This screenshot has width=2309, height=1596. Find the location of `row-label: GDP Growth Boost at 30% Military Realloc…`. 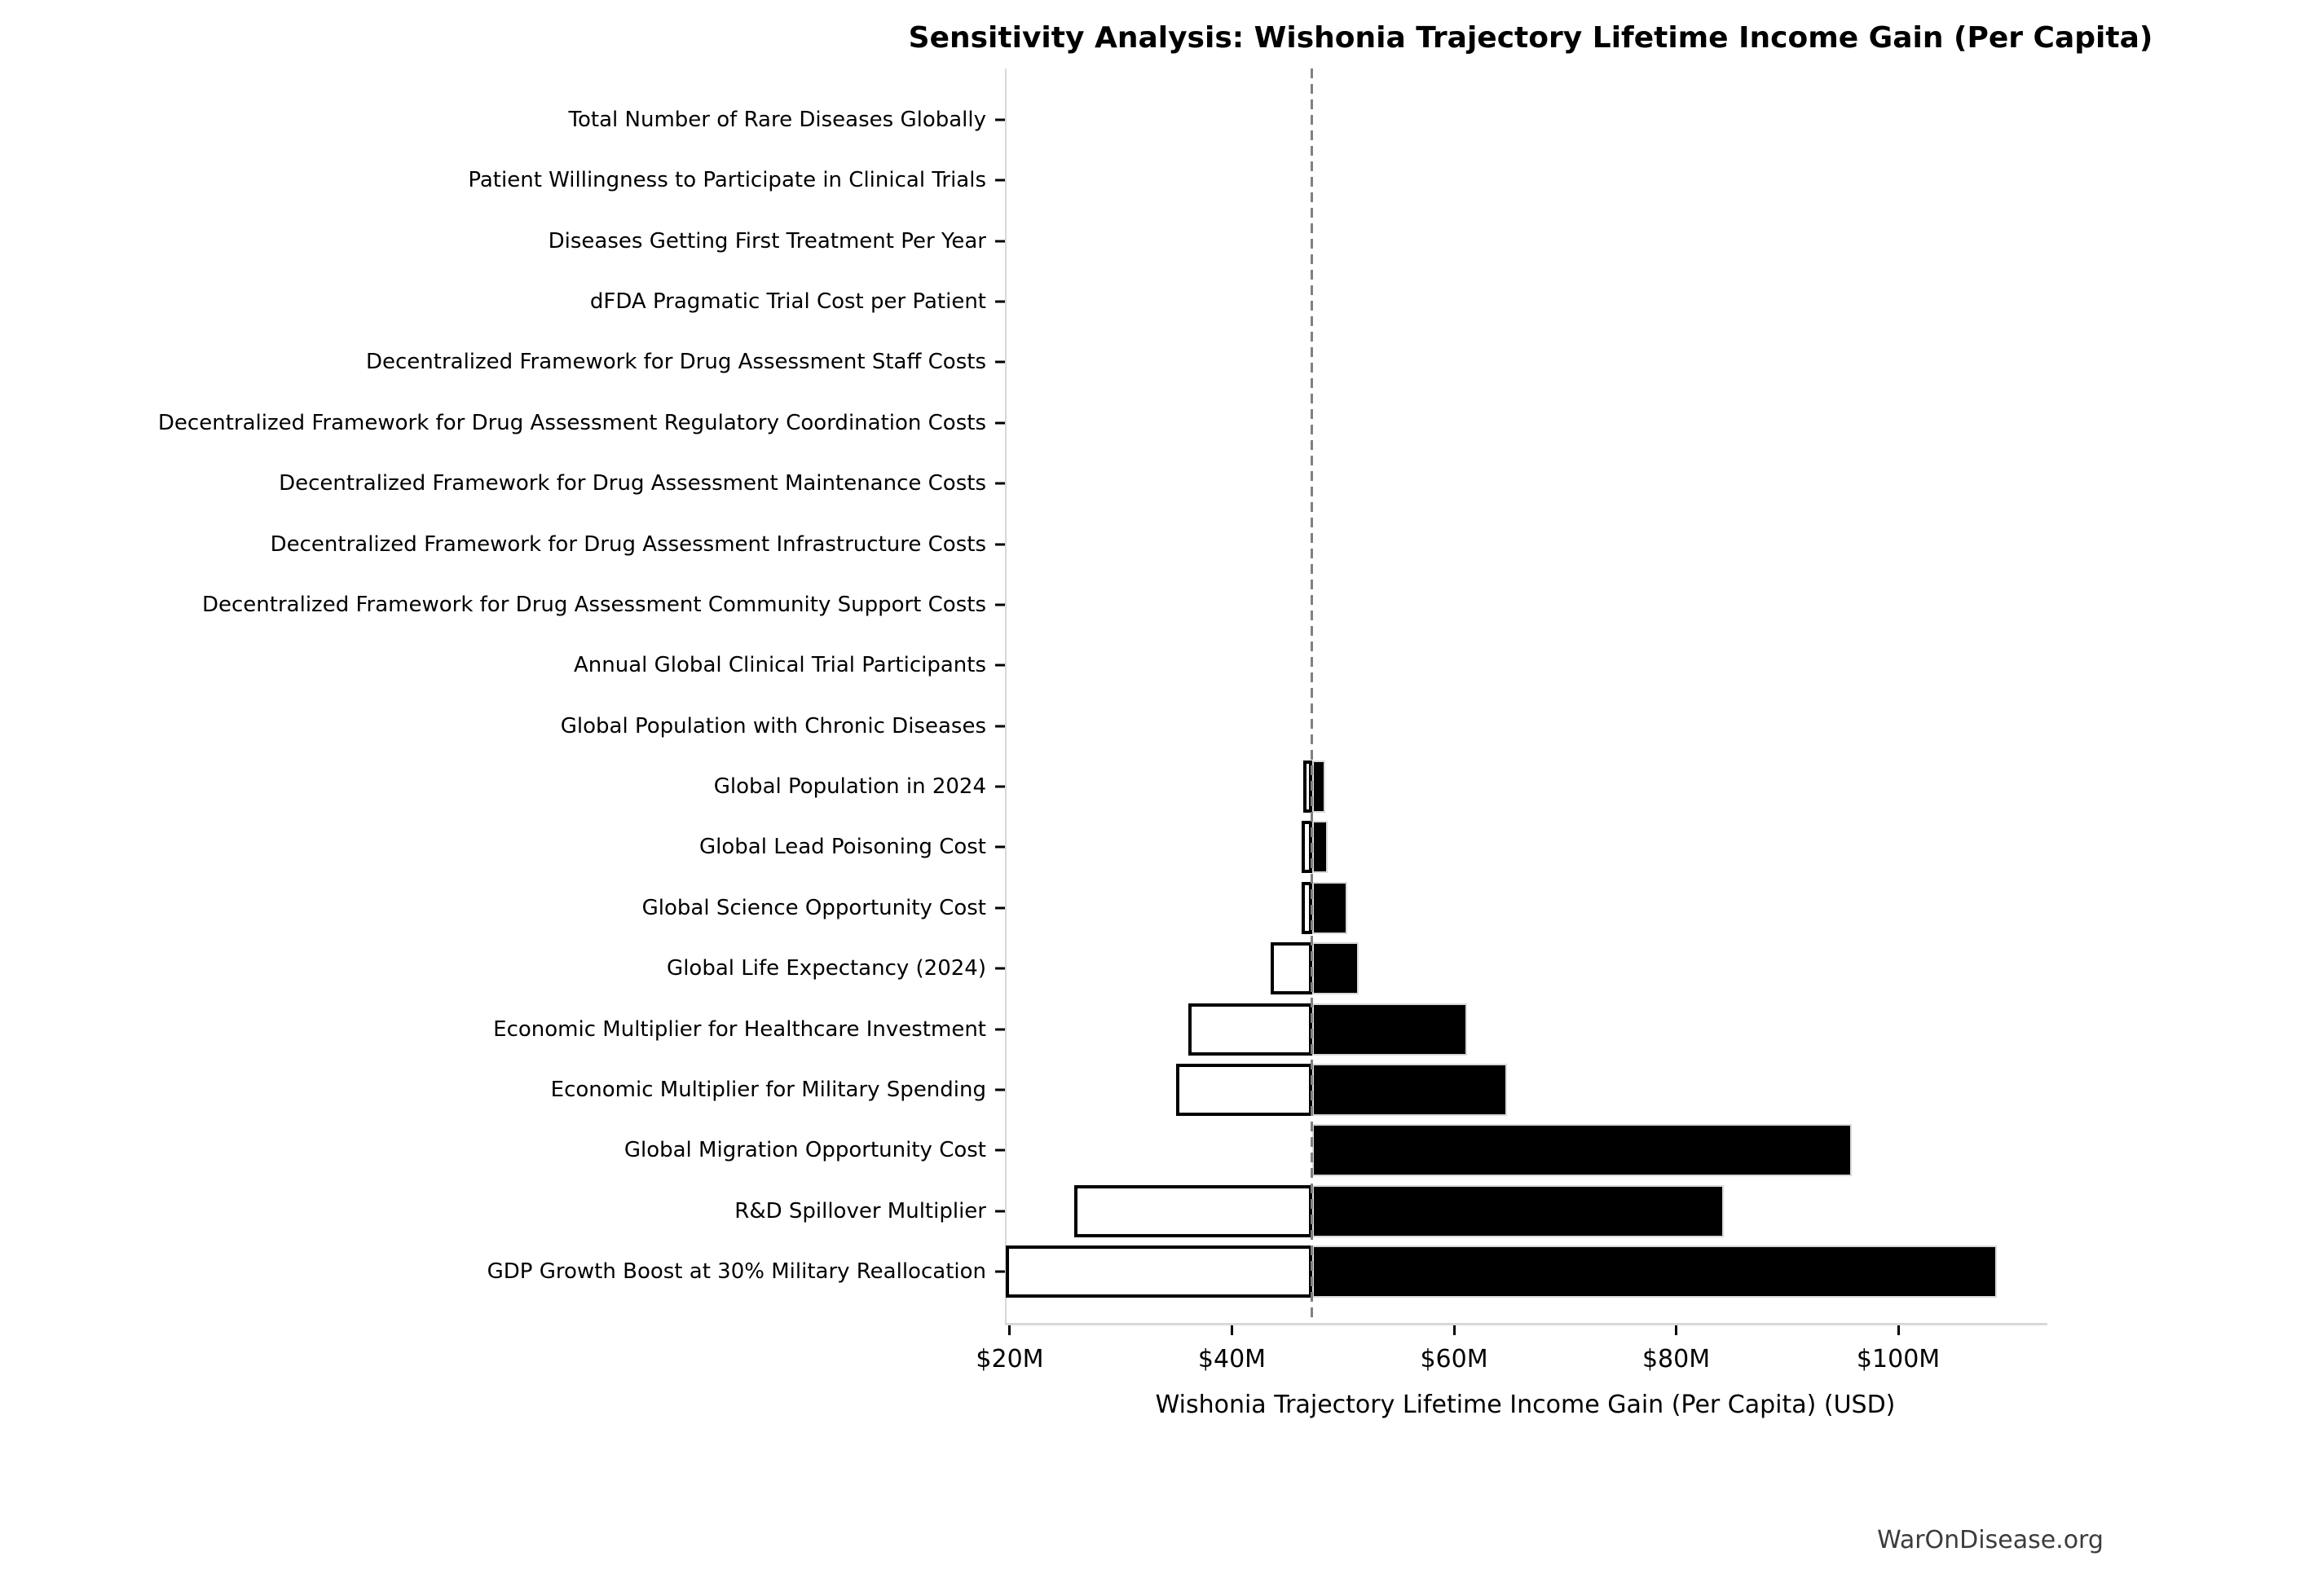

row-label: GDP Growth Boost at 30% Military Realloc… is located at coordinates (736, 1272).